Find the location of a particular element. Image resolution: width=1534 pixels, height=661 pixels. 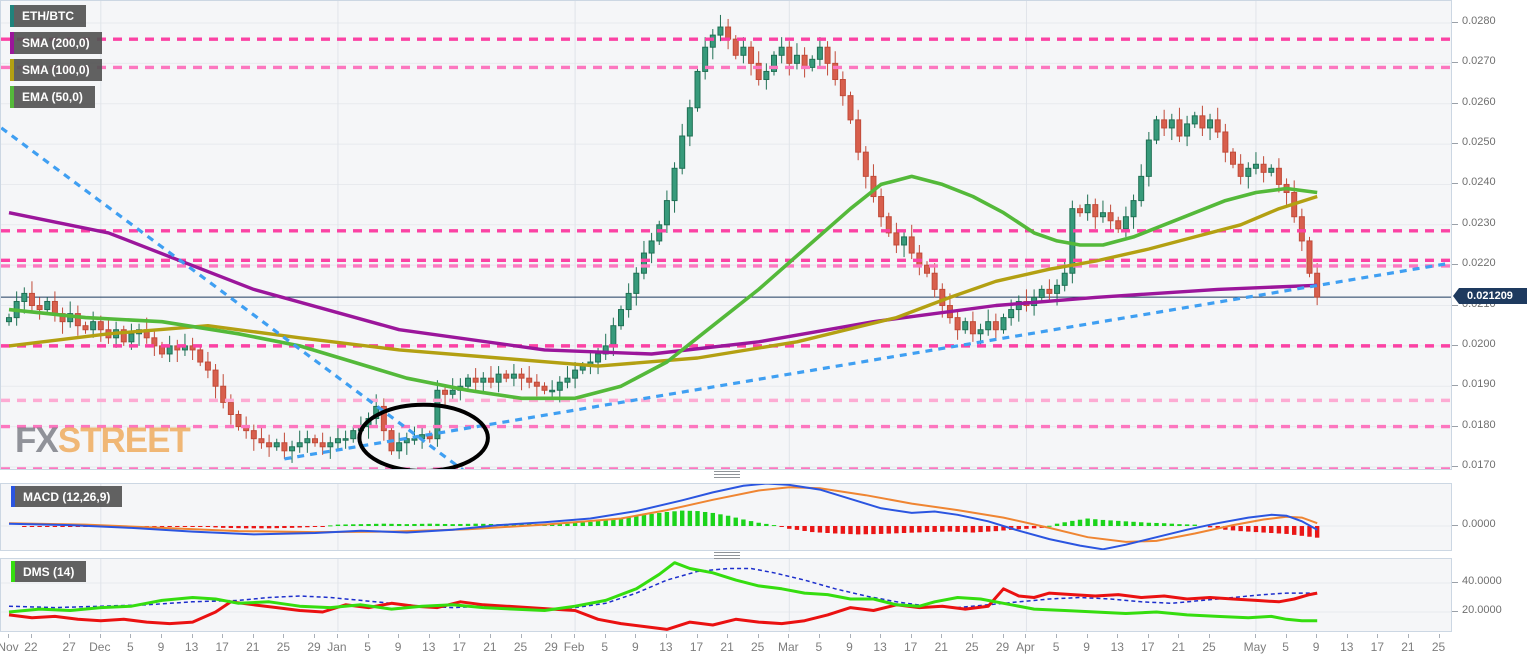

sma200-badge: SMA (200,0) is located at coordinates (56, 43).